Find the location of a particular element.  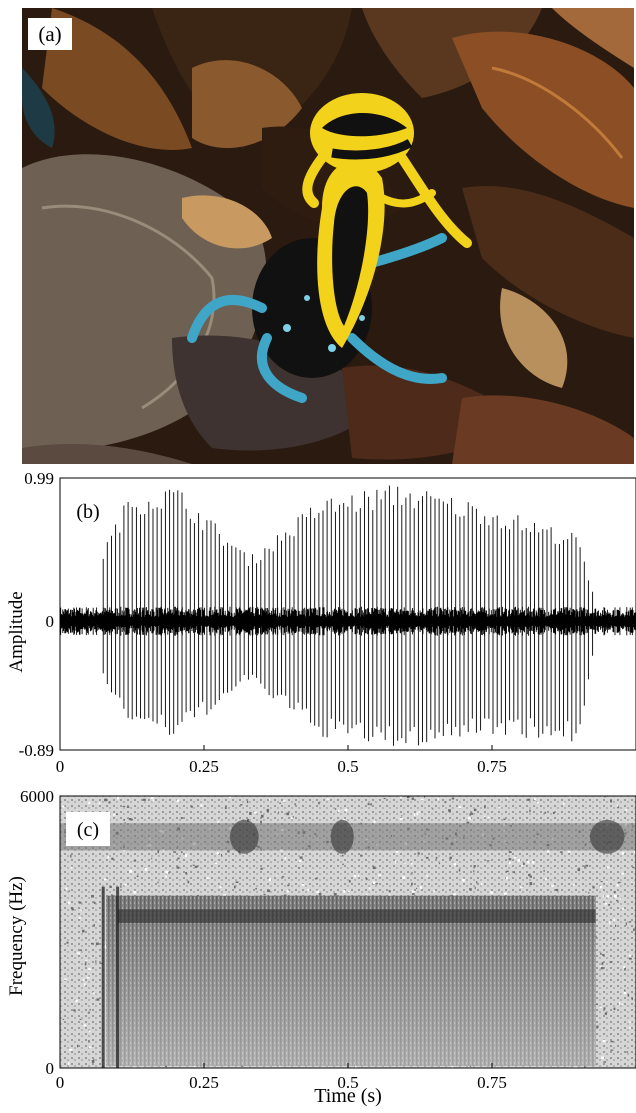

waveform-y-tick-label: 0 is located at coordinates (50, 621).